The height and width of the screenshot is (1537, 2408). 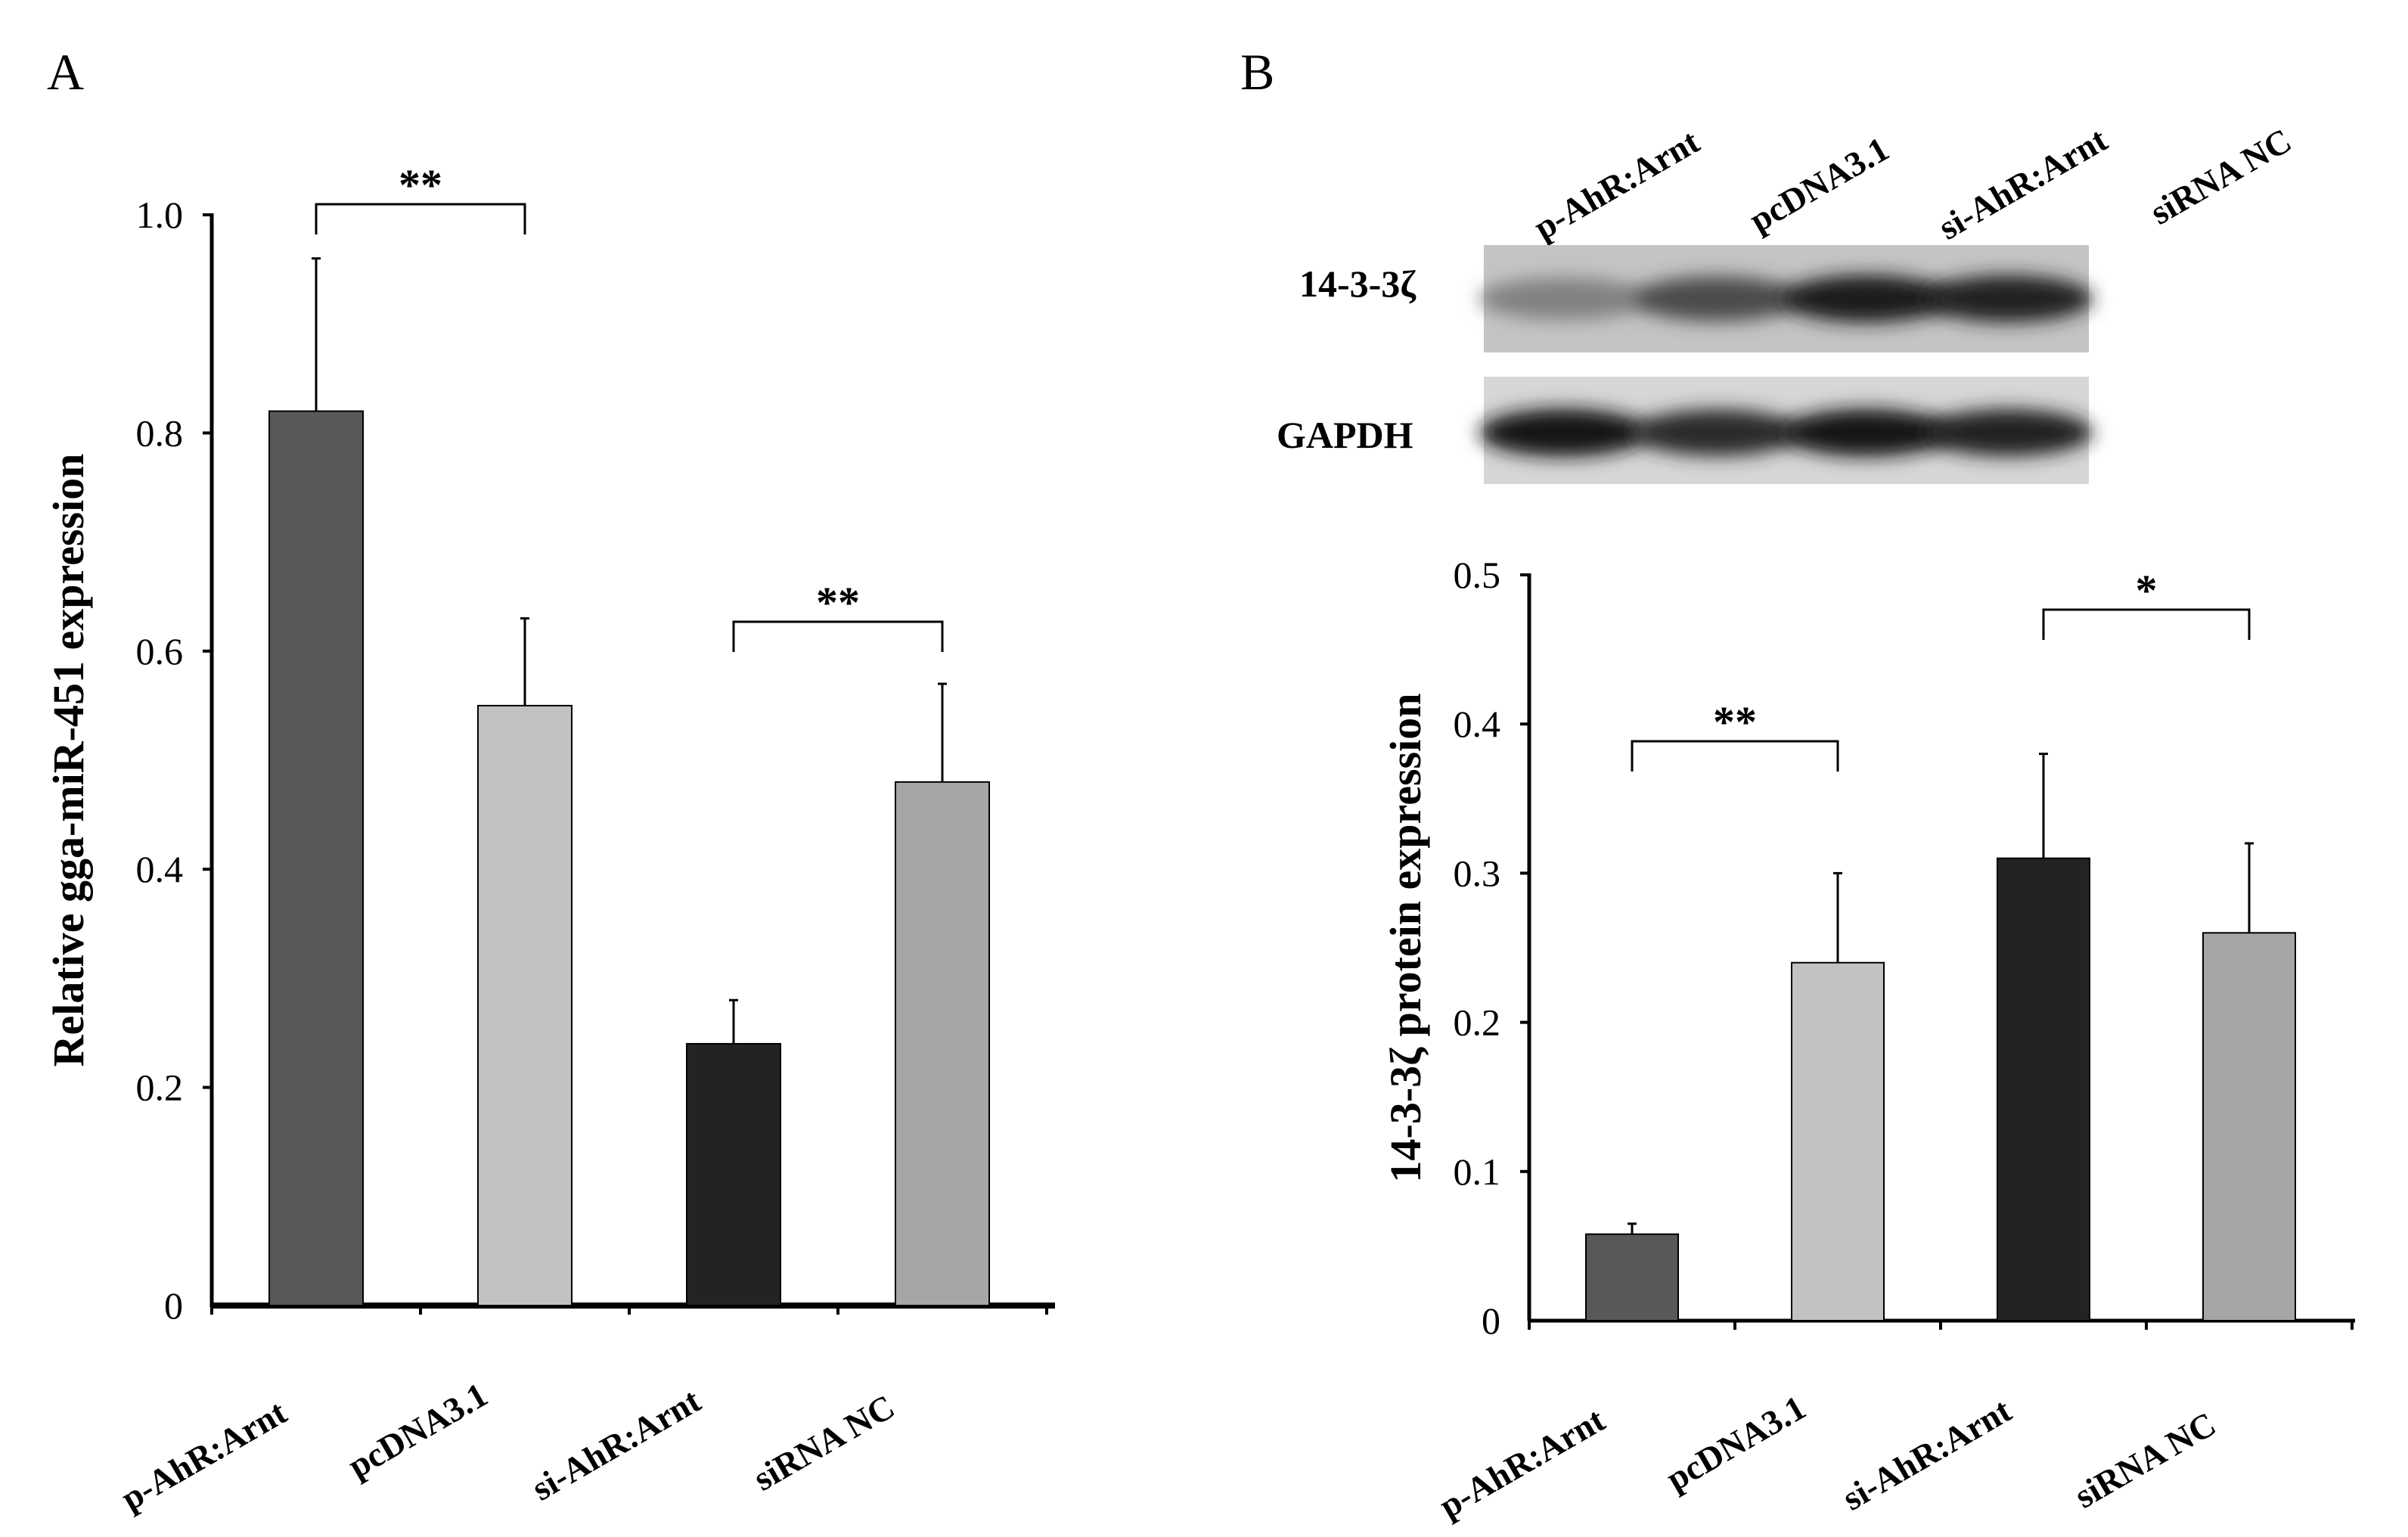 What do you see at coordinates (1358, 283) in the screenshot?
I see `blot-row-label-14-3-3: 14-3-3ζ` at bounding box center [1358, 283].